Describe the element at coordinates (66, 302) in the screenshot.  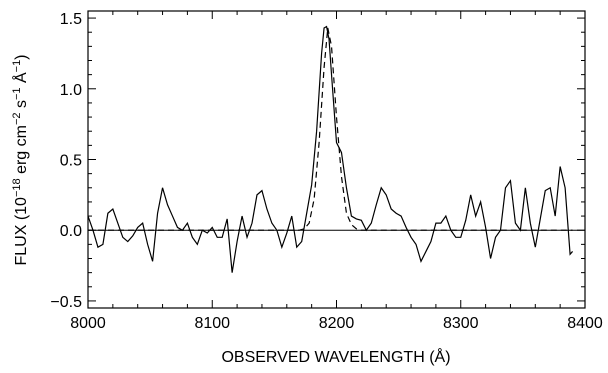
I see `y-tick-label: −0.5` at that location.